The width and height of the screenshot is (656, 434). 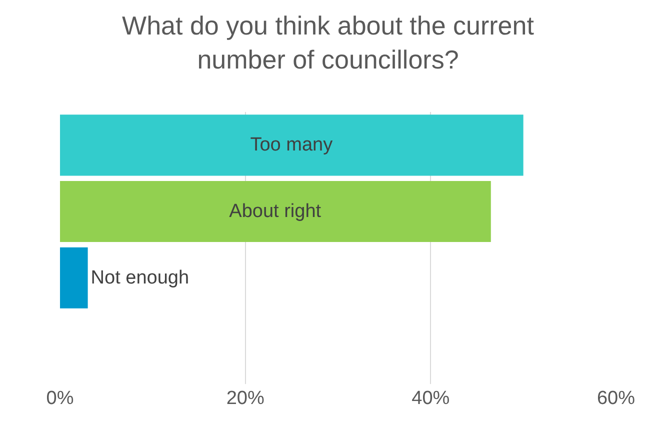 I want to click on x-tick-label: 20%, so click(x=245, y=398).